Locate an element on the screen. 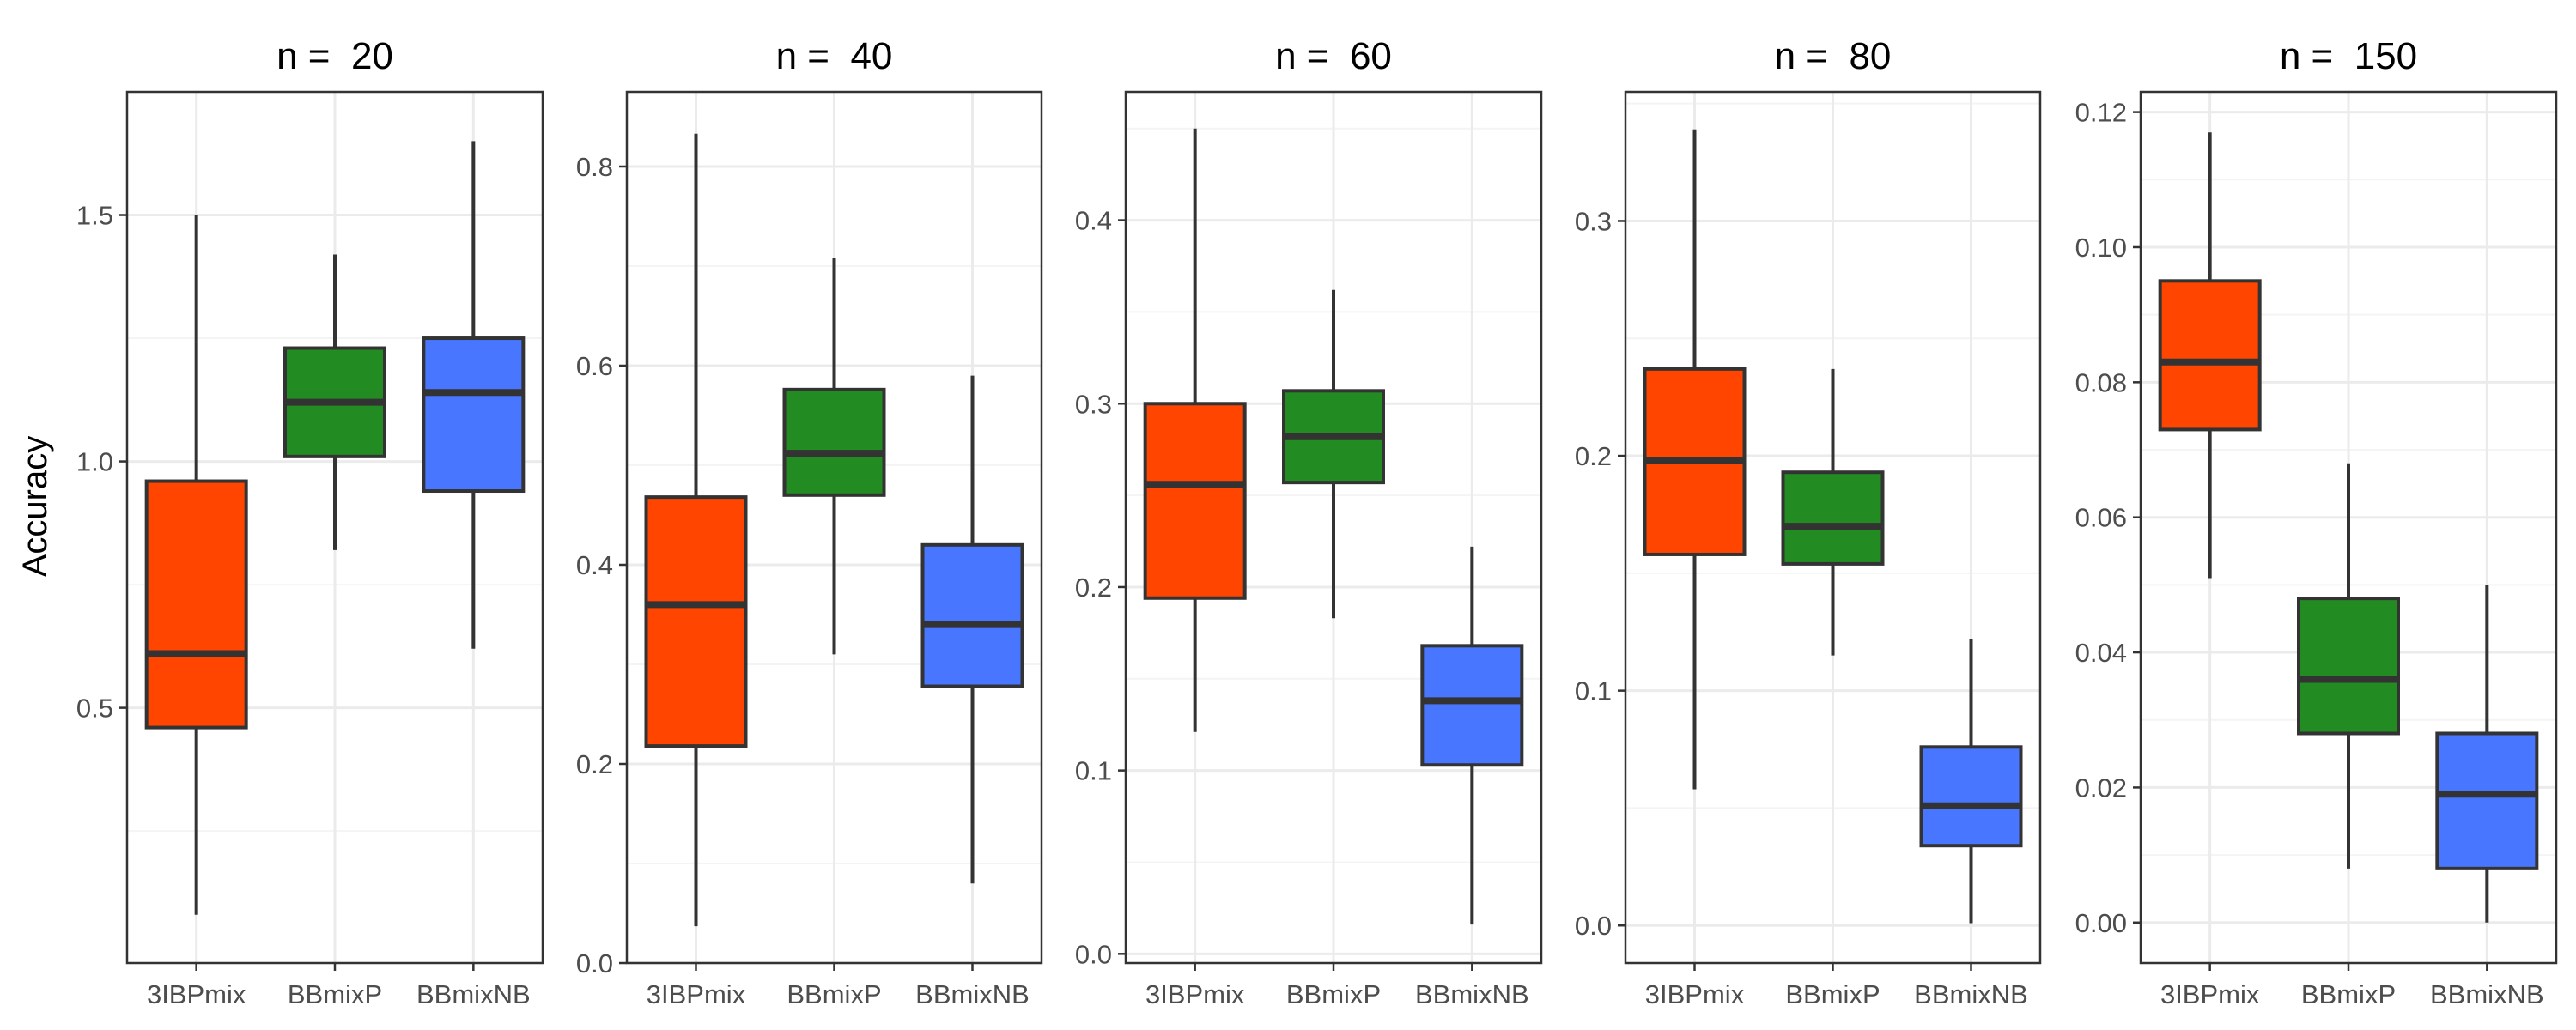 Image resolution: width=2576 pixels, height=1030 pixels. y-tick-label: 0.6 is located at coordinates (594, 366).